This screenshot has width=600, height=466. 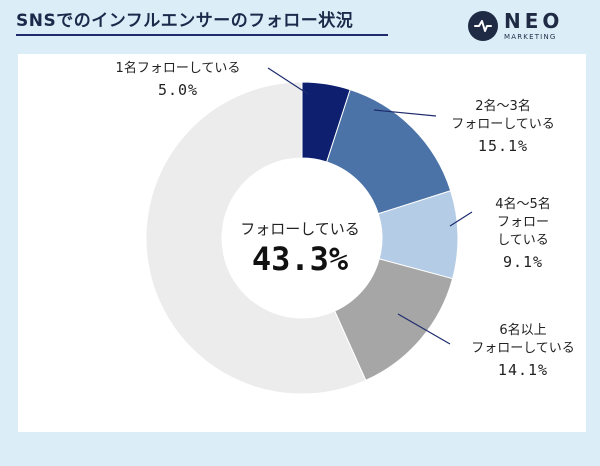 I want to click on slice-value: 15.1%, so click(x=503, y=146).